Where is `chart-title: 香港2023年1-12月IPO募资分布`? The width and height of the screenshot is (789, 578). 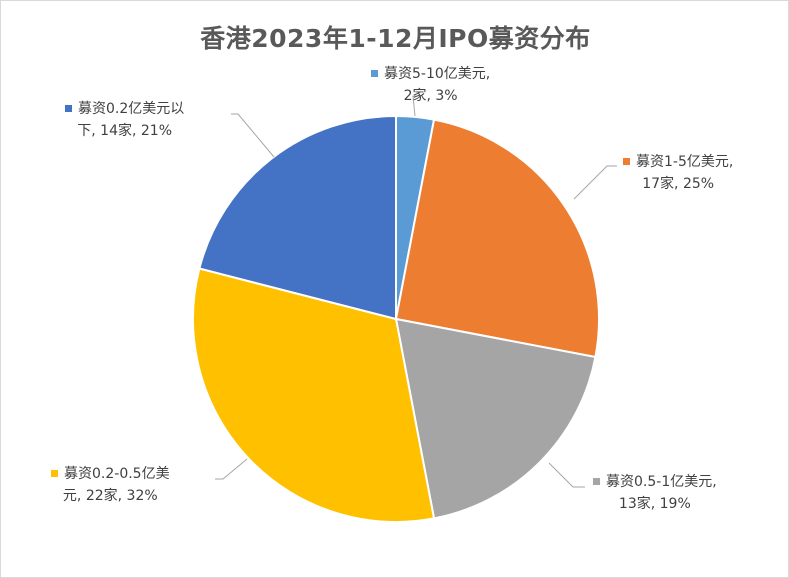
chart-title: 香港2023年1-12月IPO募资分布 is located at coordinates (395, 38).